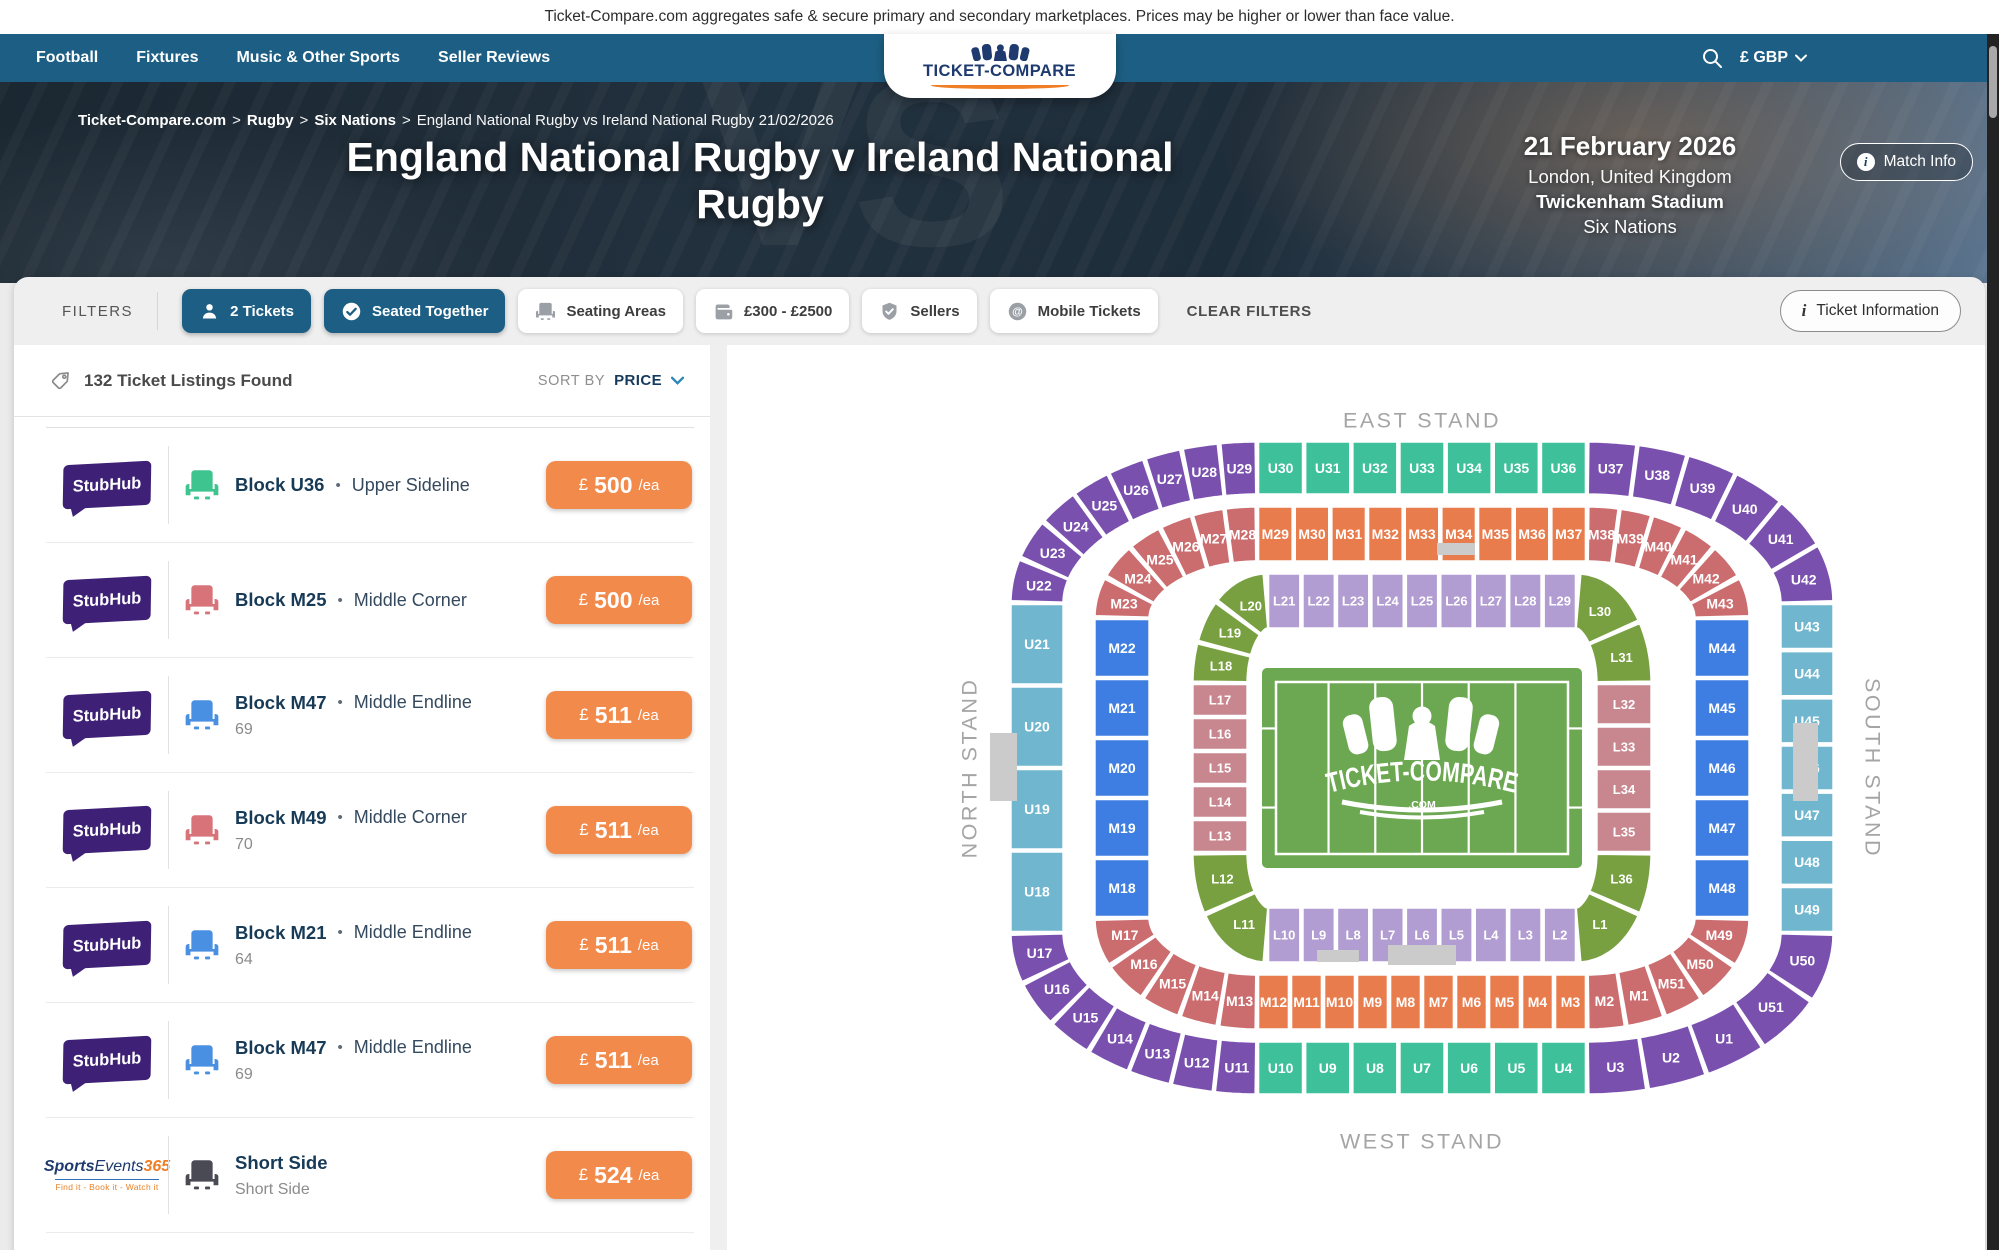 The image size is (1999, 1250). I want to click on stadium-section-U18, so click(1037, 892).